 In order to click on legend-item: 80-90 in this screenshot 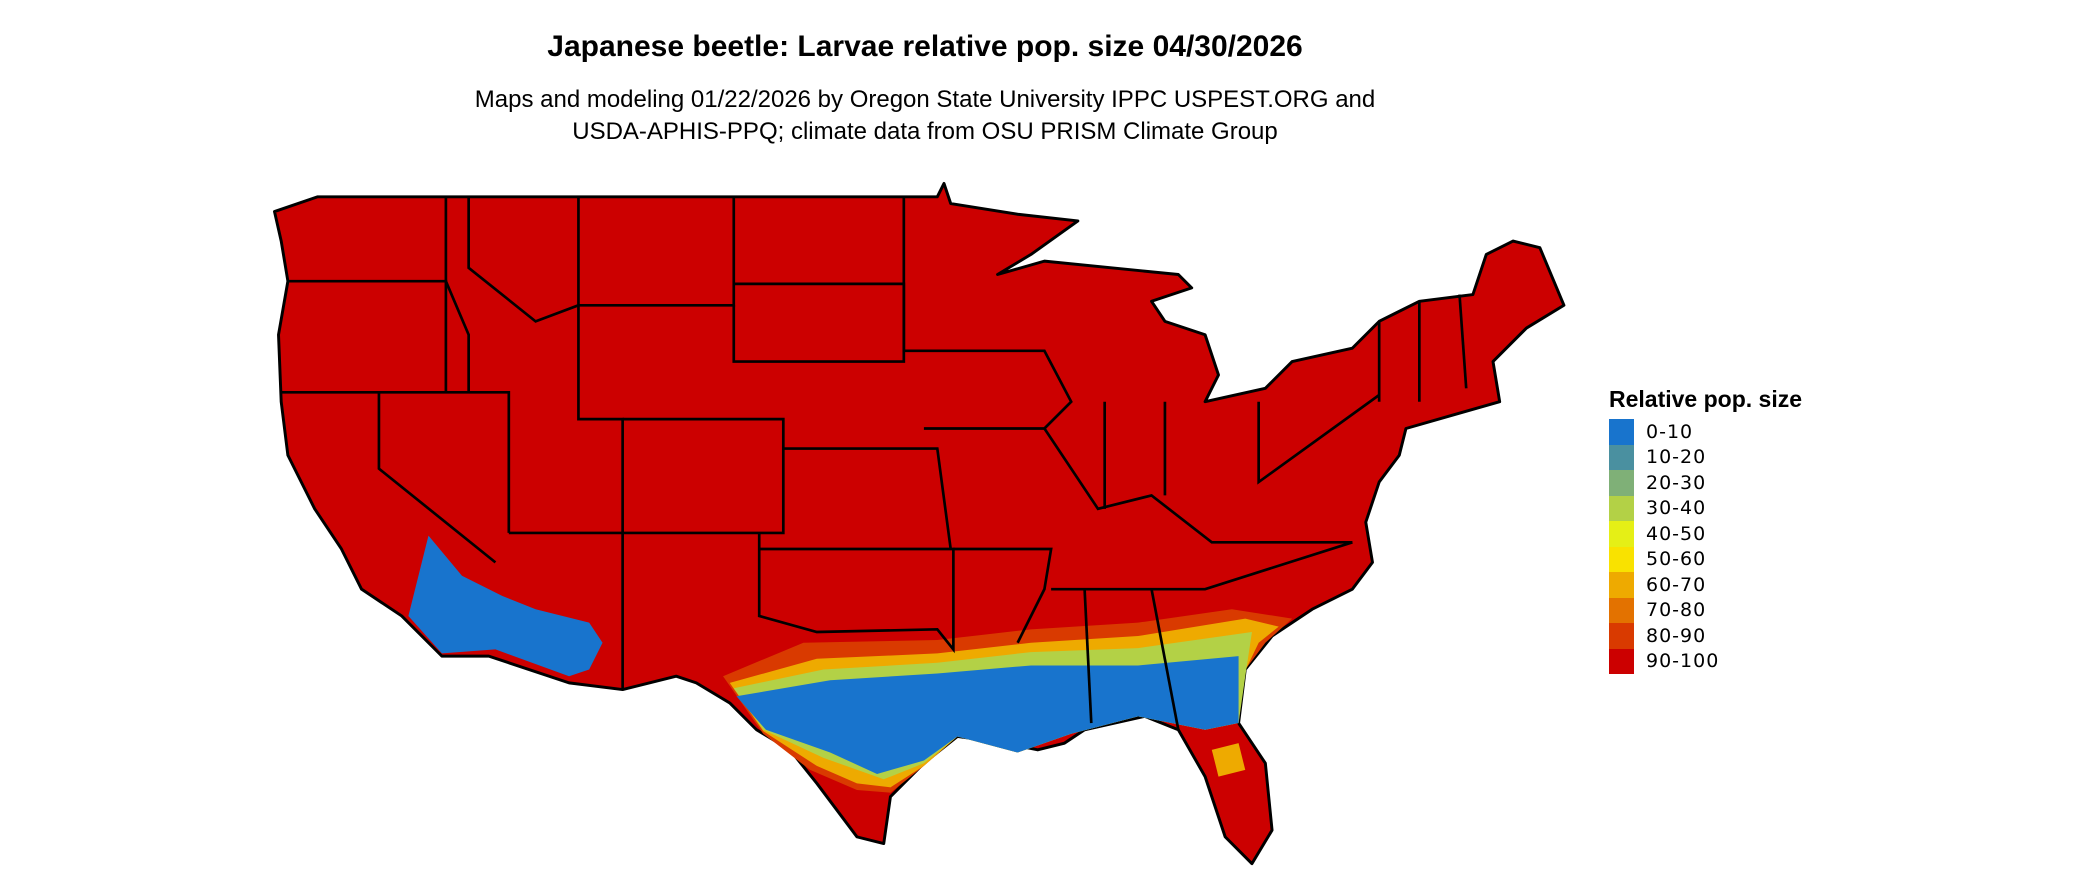, I will do `click(1705, 636)`.